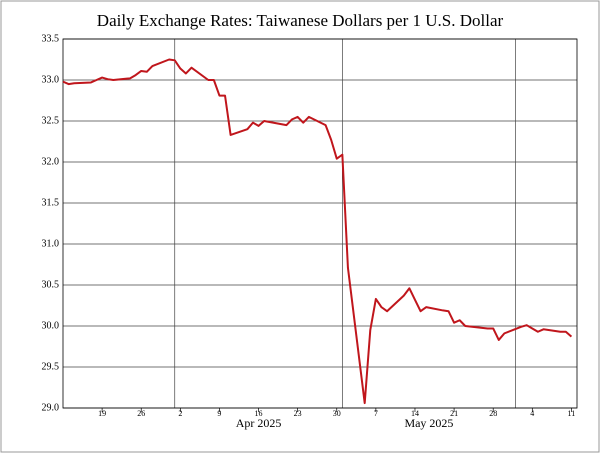 This screenshot has height=453, width=600. Describe the element at coordinates (51, 366) in the screenshot. I see `y-tick-label: 29.5` at that location.